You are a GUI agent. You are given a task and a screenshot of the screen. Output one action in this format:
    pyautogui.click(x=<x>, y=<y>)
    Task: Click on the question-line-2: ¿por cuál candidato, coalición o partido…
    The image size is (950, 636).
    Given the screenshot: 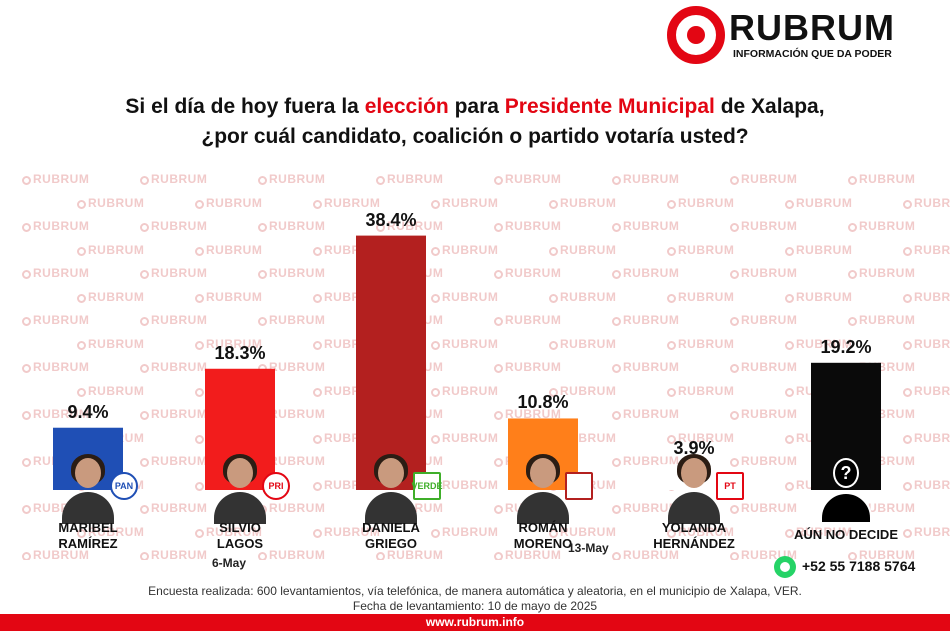 What is the action you would take?
    pyautogui.click(x=475, y=136)
    